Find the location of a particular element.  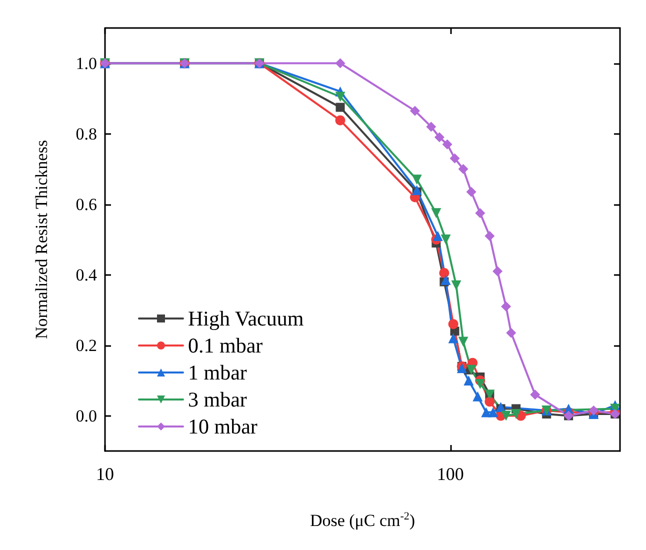

legend-label: 0.1 mbar is located at coordinates (225, 346).